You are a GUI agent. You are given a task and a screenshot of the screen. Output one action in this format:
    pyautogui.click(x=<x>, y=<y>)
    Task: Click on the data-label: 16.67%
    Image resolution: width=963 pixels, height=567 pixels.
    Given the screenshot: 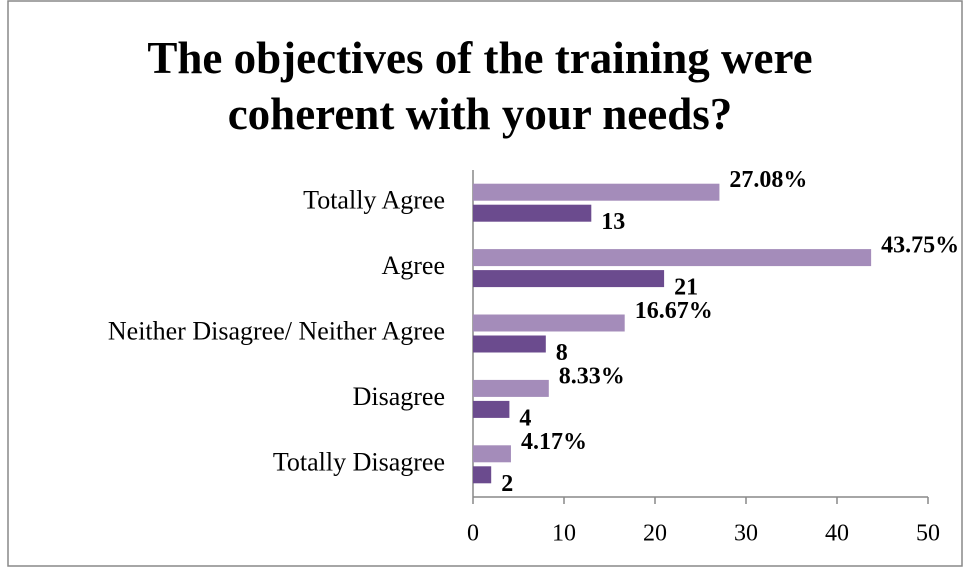 What is the action you would take?
    pyautogui.click(x=674, y=311)
    